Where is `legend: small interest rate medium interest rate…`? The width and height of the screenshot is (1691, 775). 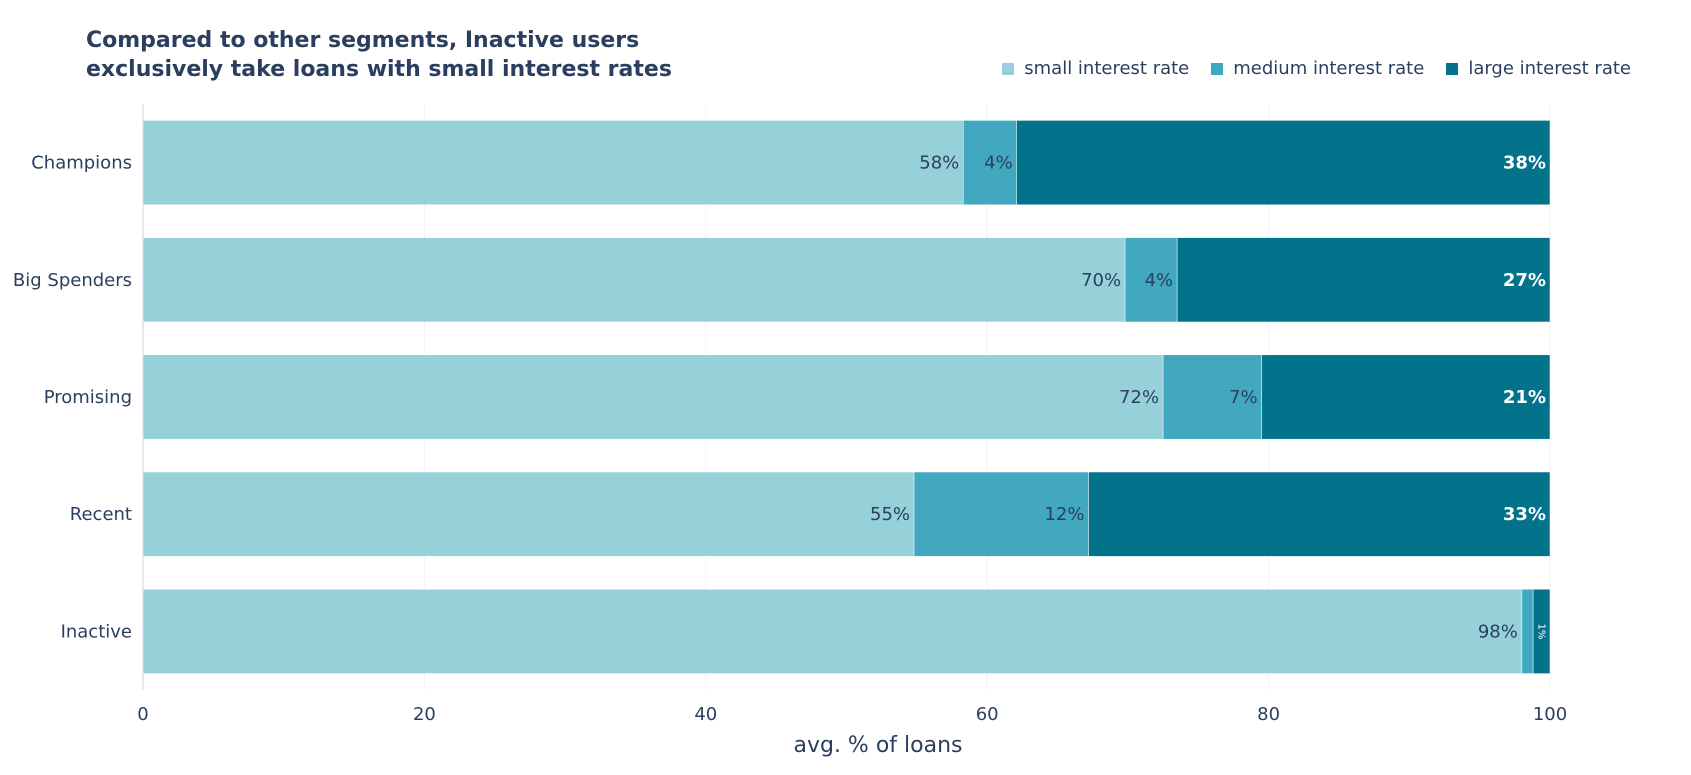
legend: small interest rate medium interest rate… is located at coordinates (1316, 68).